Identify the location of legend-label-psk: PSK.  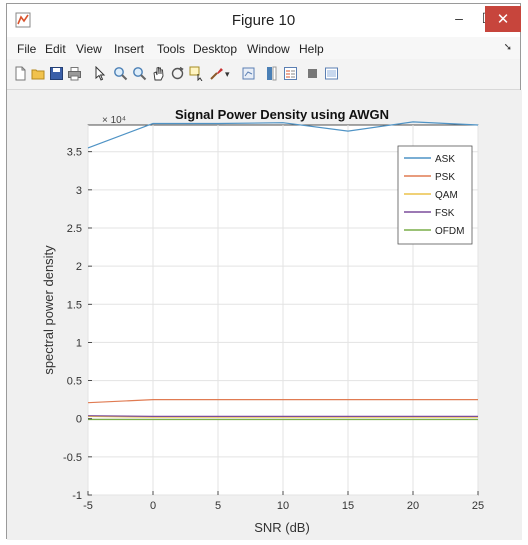
(445, 177).